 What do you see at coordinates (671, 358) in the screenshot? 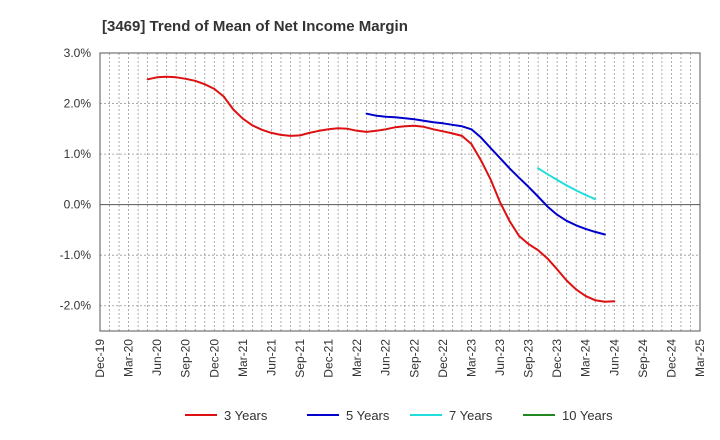
I see `x-tick-label: Dec-24` at bounding box center [671, 358].